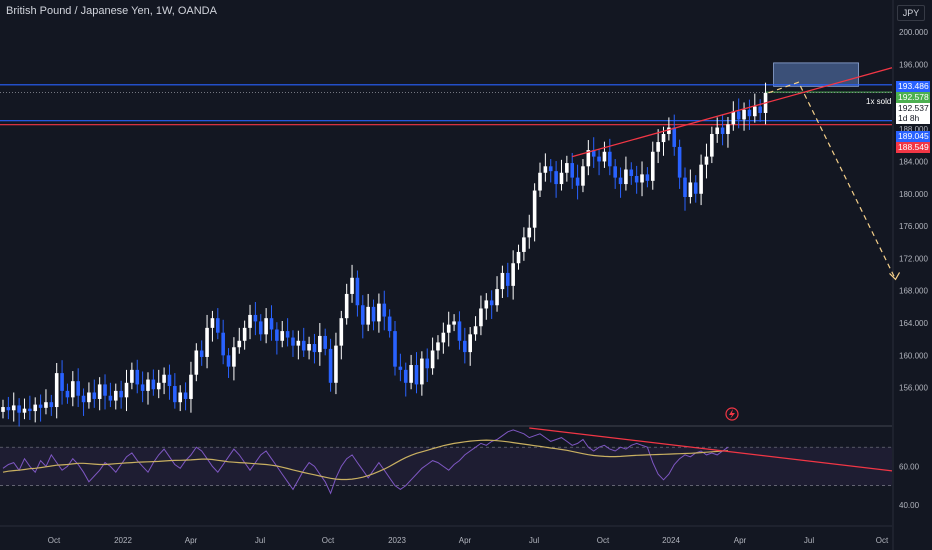 The image size is (932, 550). What do you see at coordinates (397, 540) in the screenshot?
I see `time-tick-label: 2023` at bounding box center [397, 540].